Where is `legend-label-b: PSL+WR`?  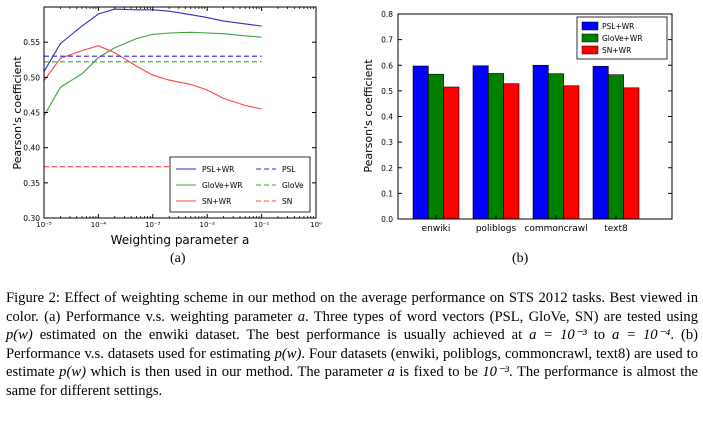 legend-label-b: PSL+WR is located at coordinates (618, 26).